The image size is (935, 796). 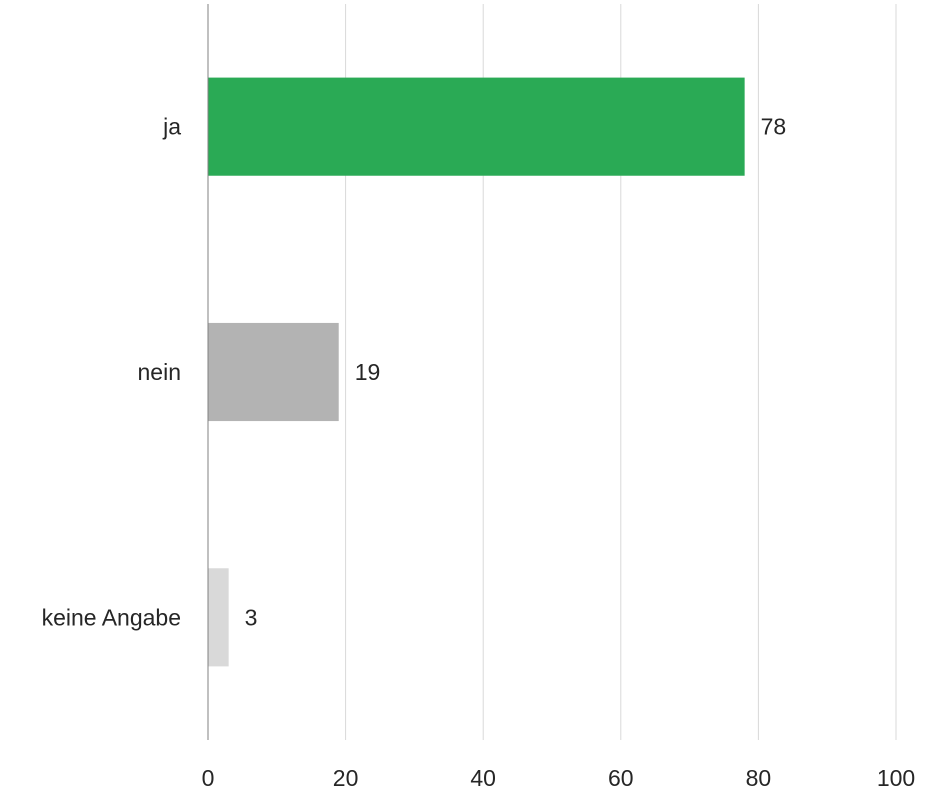 What do you see at coordinates (476, 126) in the screenshot?
I see `bar-ja` at bounding box center [476, 126].